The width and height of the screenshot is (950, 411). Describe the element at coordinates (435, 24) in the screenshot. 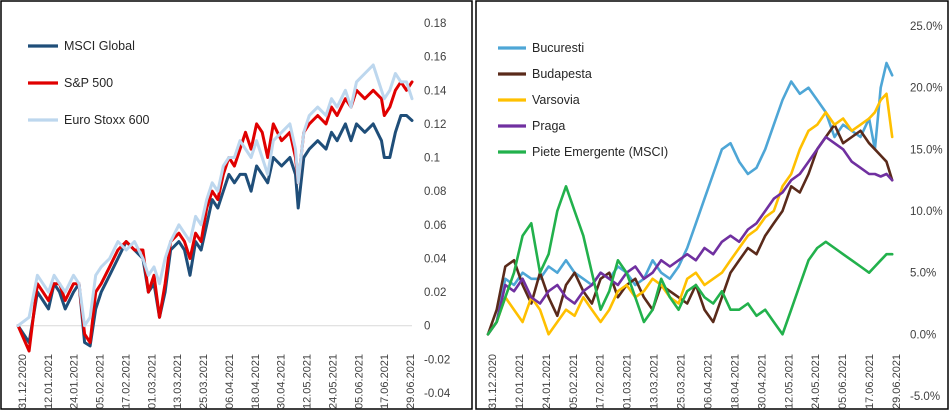

I see `y-tick-label: 0.18` at that location.